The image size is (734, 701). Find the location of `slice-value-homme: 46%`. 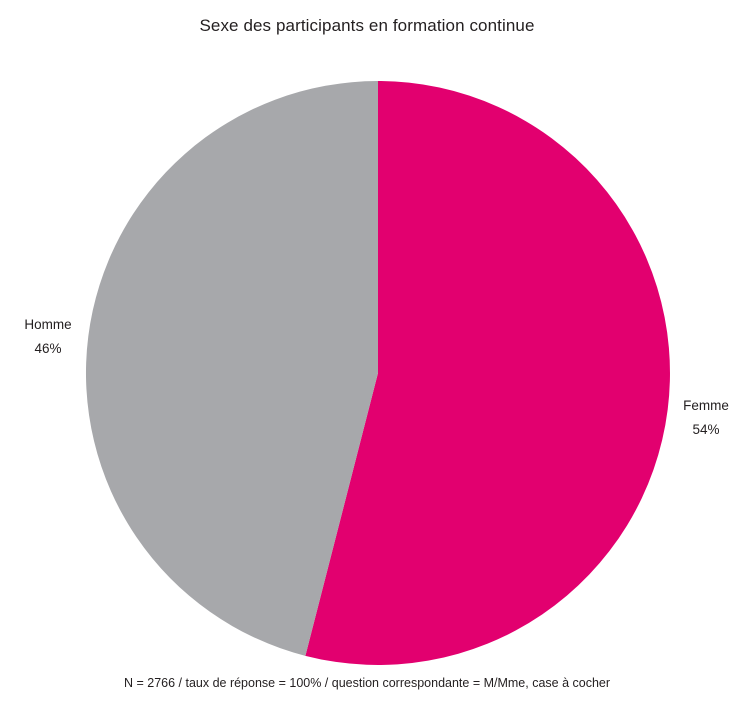

slice-value-homme: 46% is located at coordinates (47, 348).